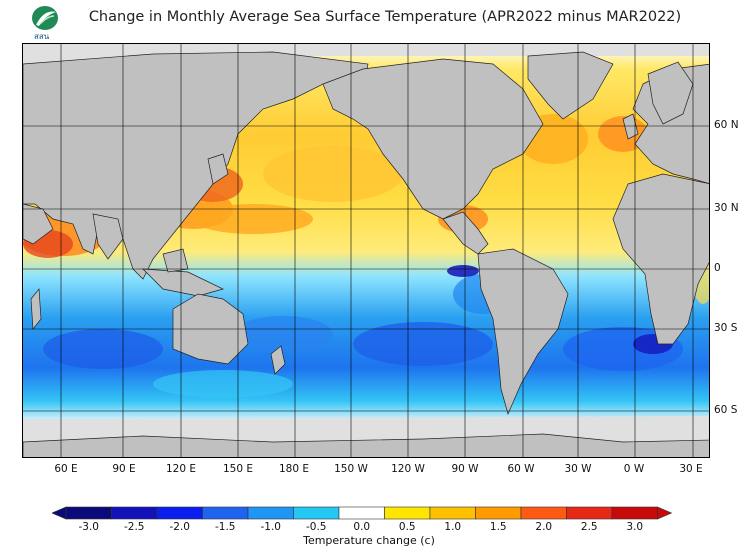 The width and height of the screenshot is (755, 560). Describe the element at coordinates (408, 469) in the screenshot. I see `lon-label: 120 W` at that location.